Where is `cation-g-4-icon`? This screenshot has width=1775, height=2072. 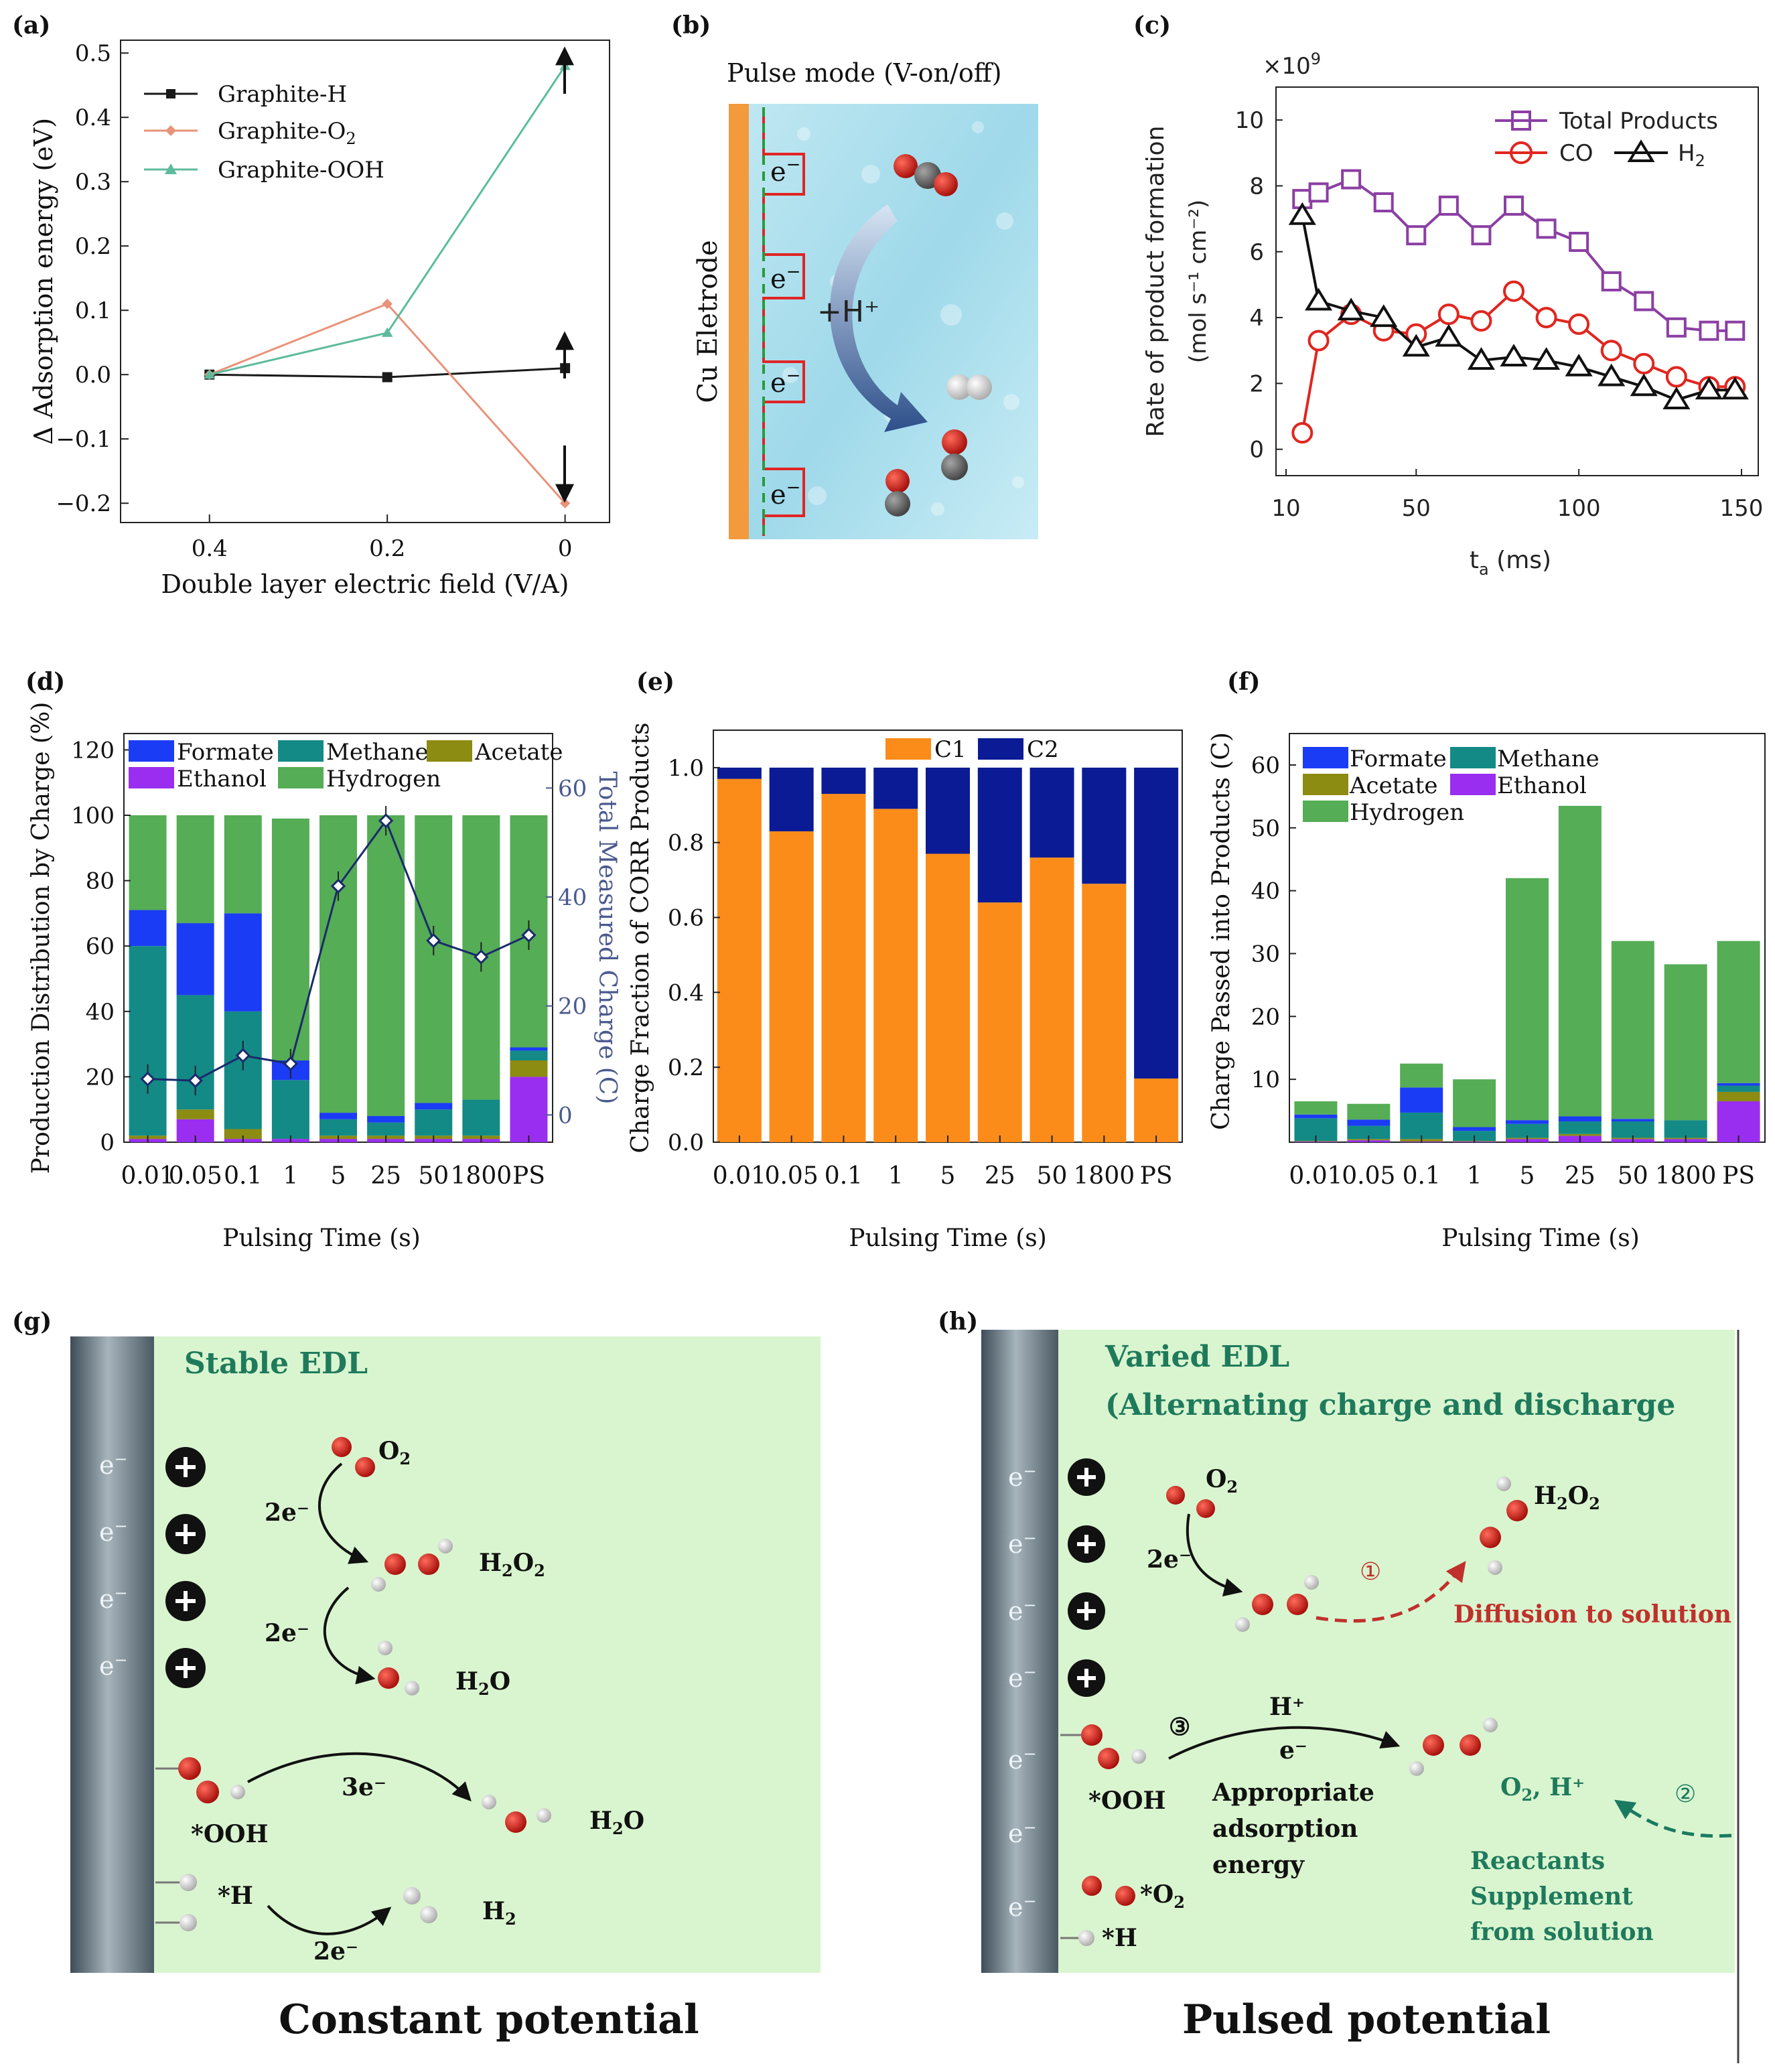 cation-g-4-icon is located at coordinates (185, 1668).